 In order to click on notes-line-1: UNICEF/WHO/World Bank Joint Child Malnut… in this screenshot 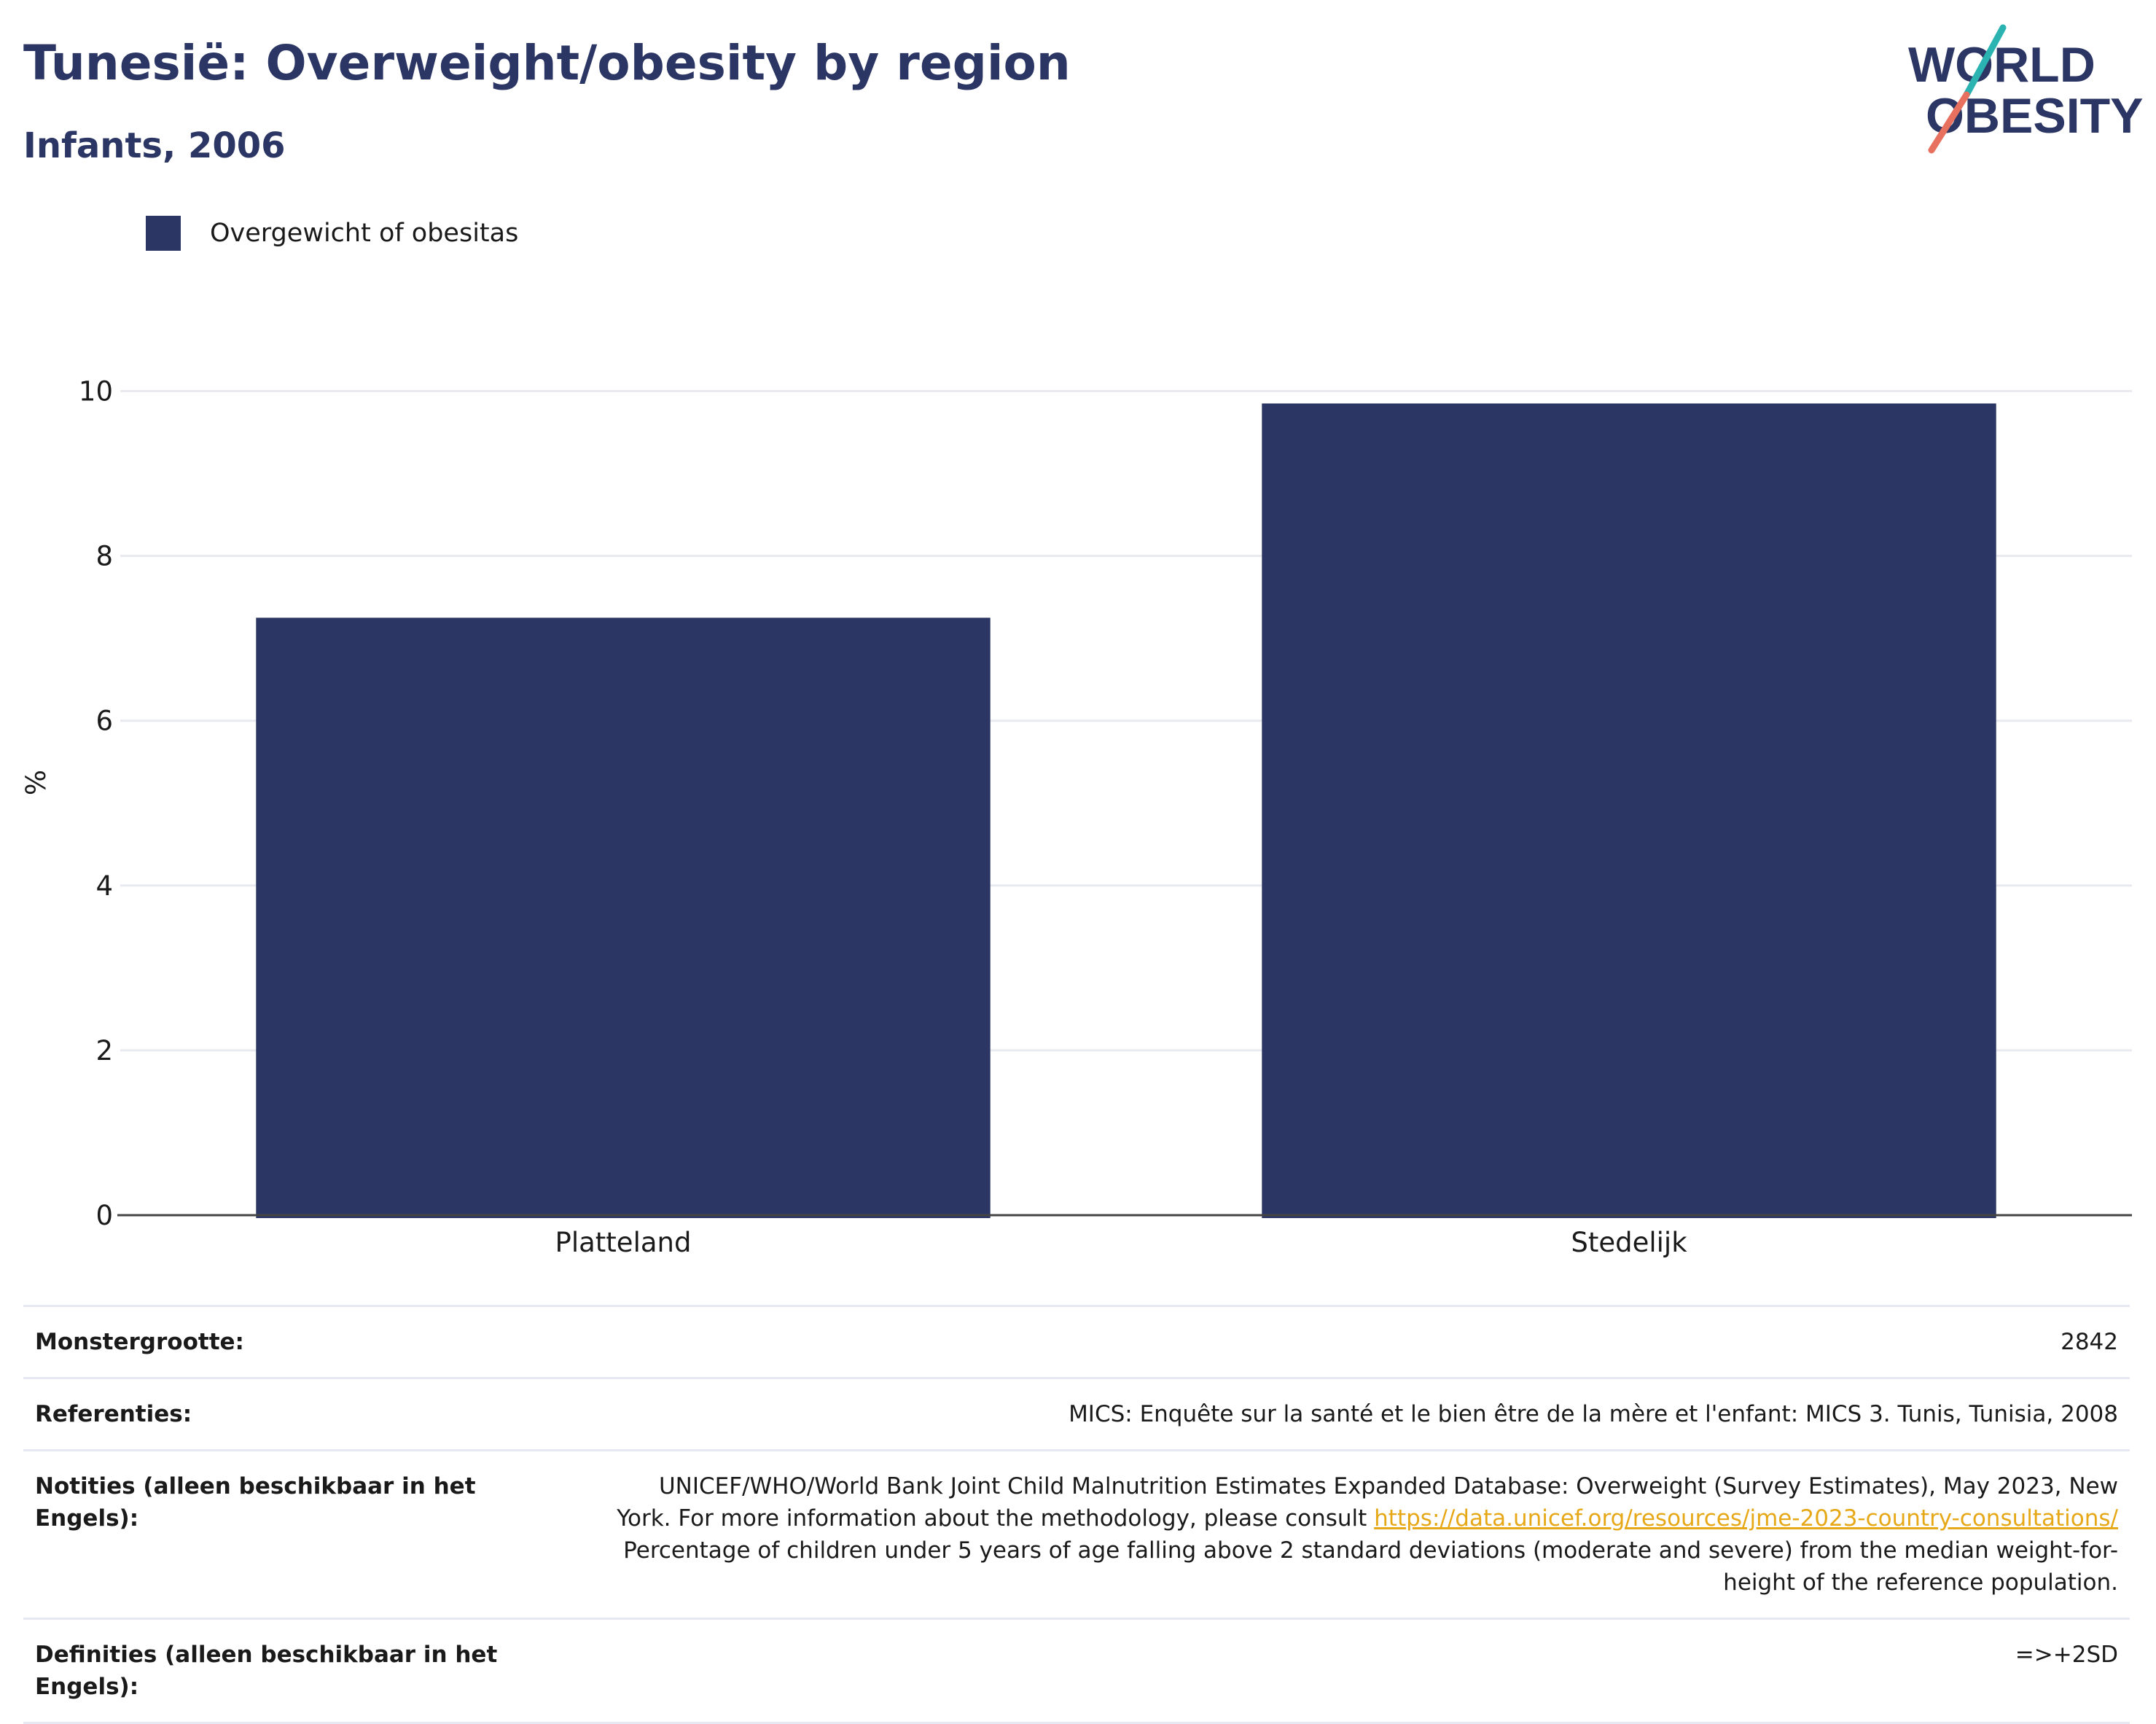, I will do `click(1388, 1486)`.